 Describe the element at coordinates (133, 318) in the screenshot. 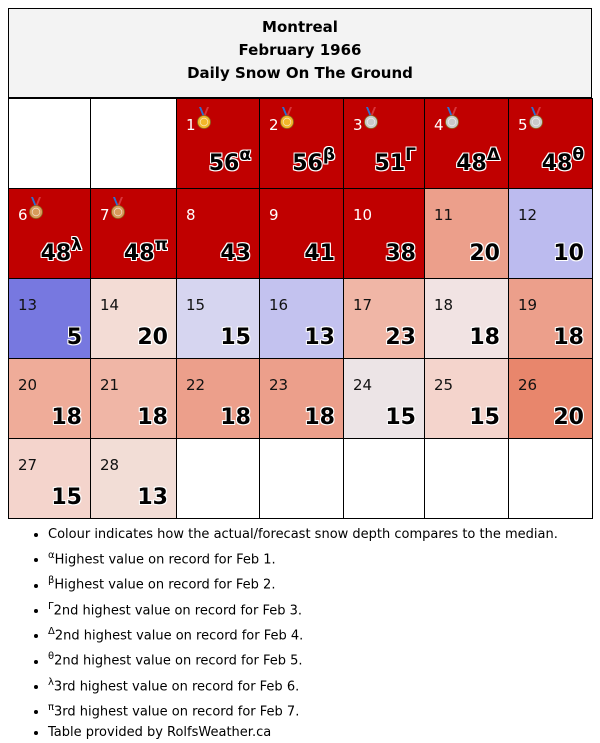

I see `day-cell: 14 20` at that location.